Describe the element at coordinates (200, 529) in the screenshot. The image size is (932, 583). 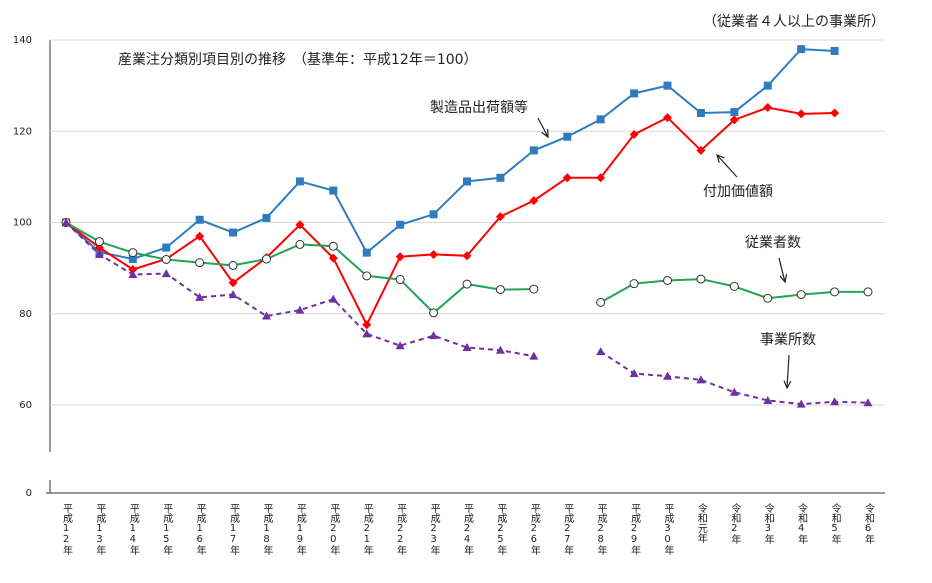
I see `x-tick-label: 平成16年` at that location.